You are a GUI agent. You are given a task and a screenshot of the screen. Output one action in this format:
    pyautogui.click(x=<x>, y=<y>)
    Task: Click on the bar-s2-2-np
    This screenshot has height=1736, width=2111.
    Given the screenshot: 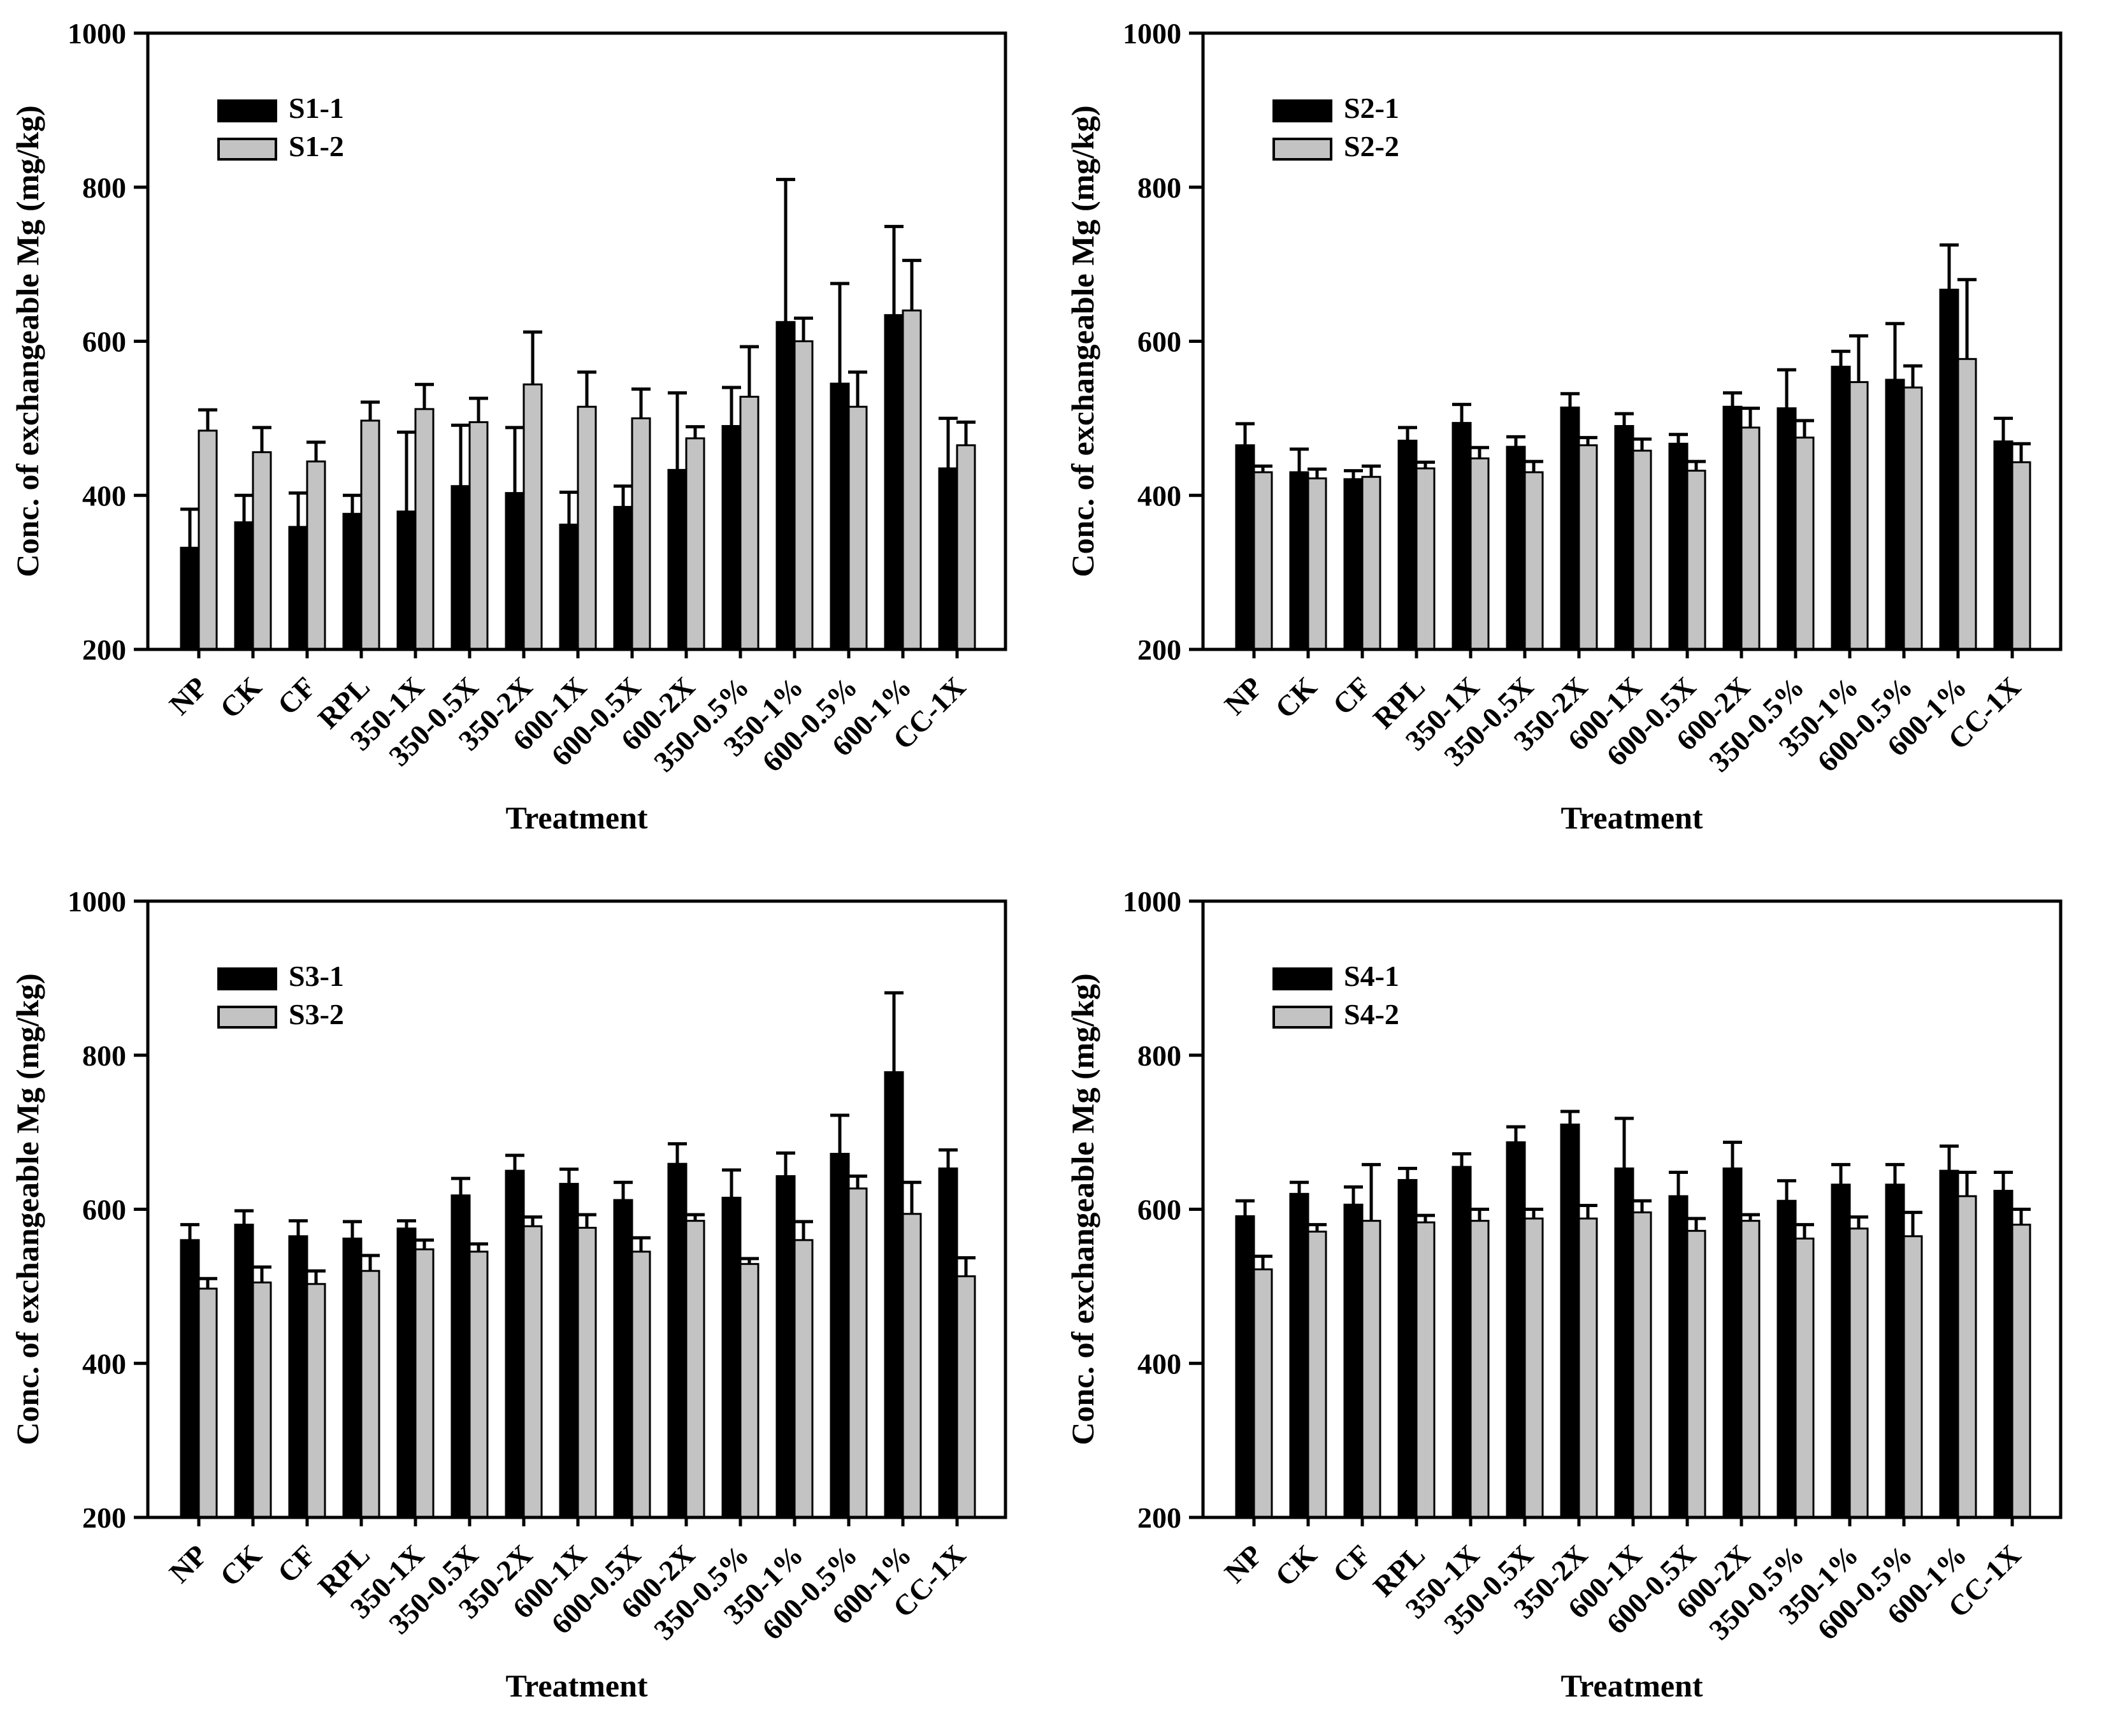 What is the action you would take?
    pyautogui.click(x=1263, y=561)
    